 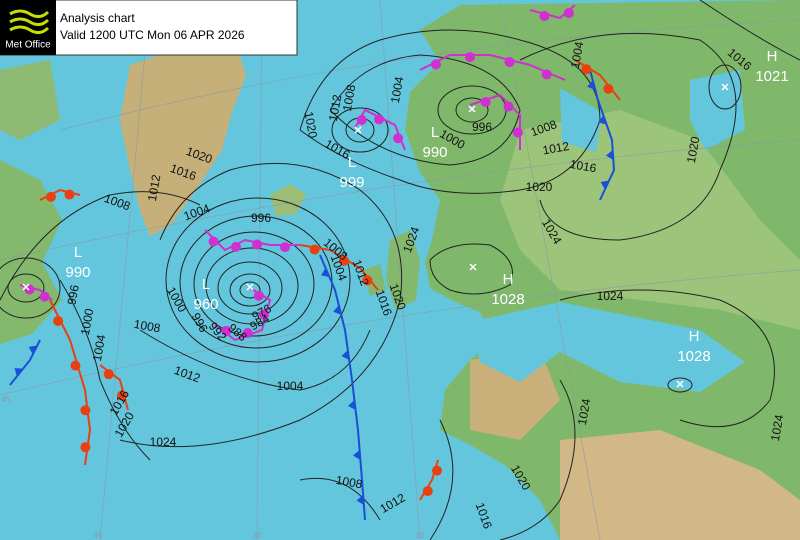 I want to click on isobar-label: 1016, so click(x=583, y=166).